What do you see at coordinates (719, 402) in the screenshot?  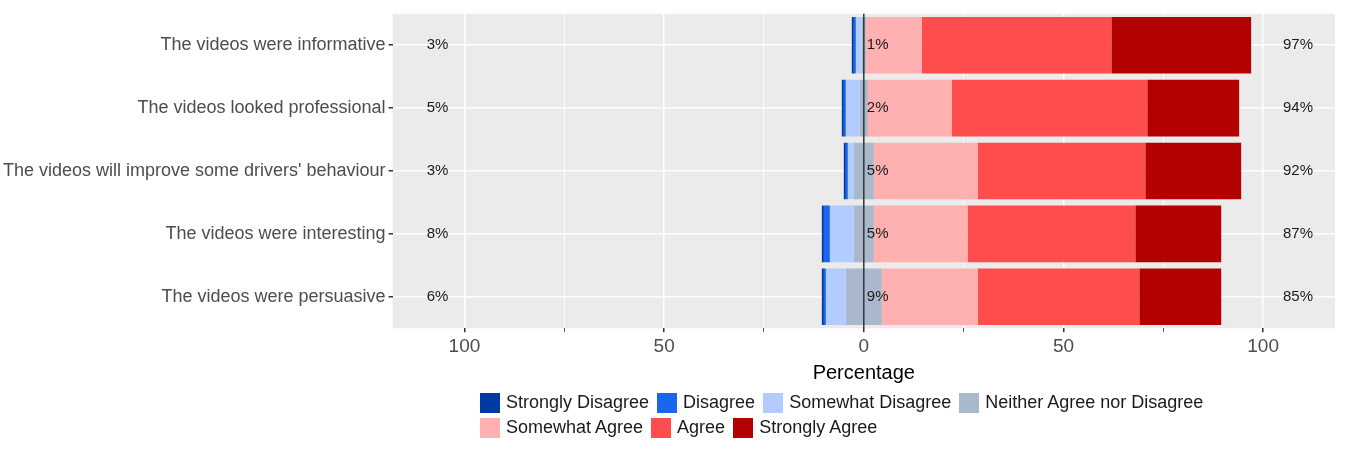 I see `legend-label: Disagree` at bounding box center [719, 402].